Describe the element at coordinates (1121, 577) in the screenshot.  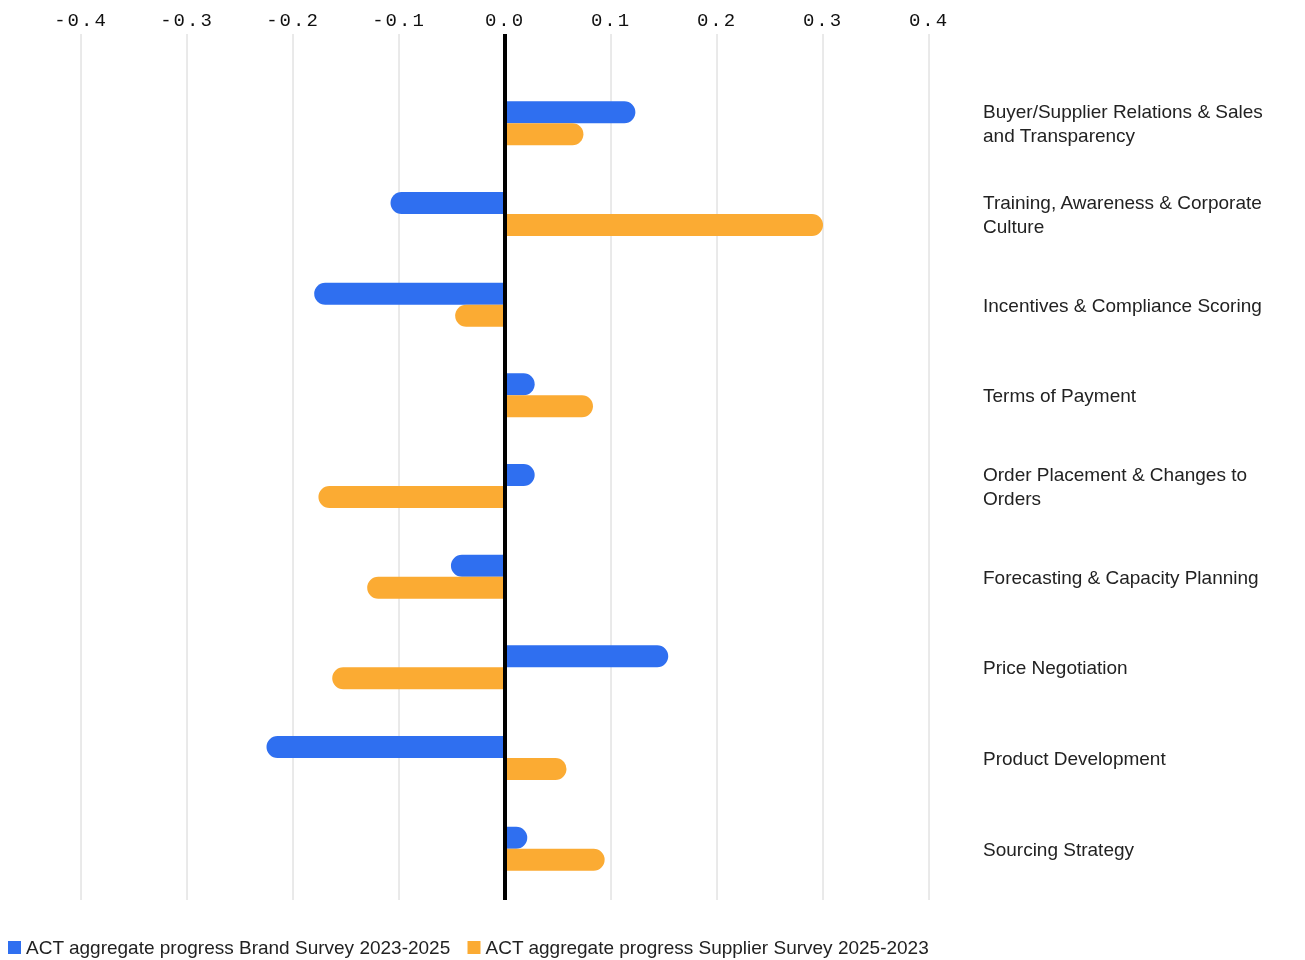
I see `y-tick-label: Forecasting & Capacity Planning` at that location.